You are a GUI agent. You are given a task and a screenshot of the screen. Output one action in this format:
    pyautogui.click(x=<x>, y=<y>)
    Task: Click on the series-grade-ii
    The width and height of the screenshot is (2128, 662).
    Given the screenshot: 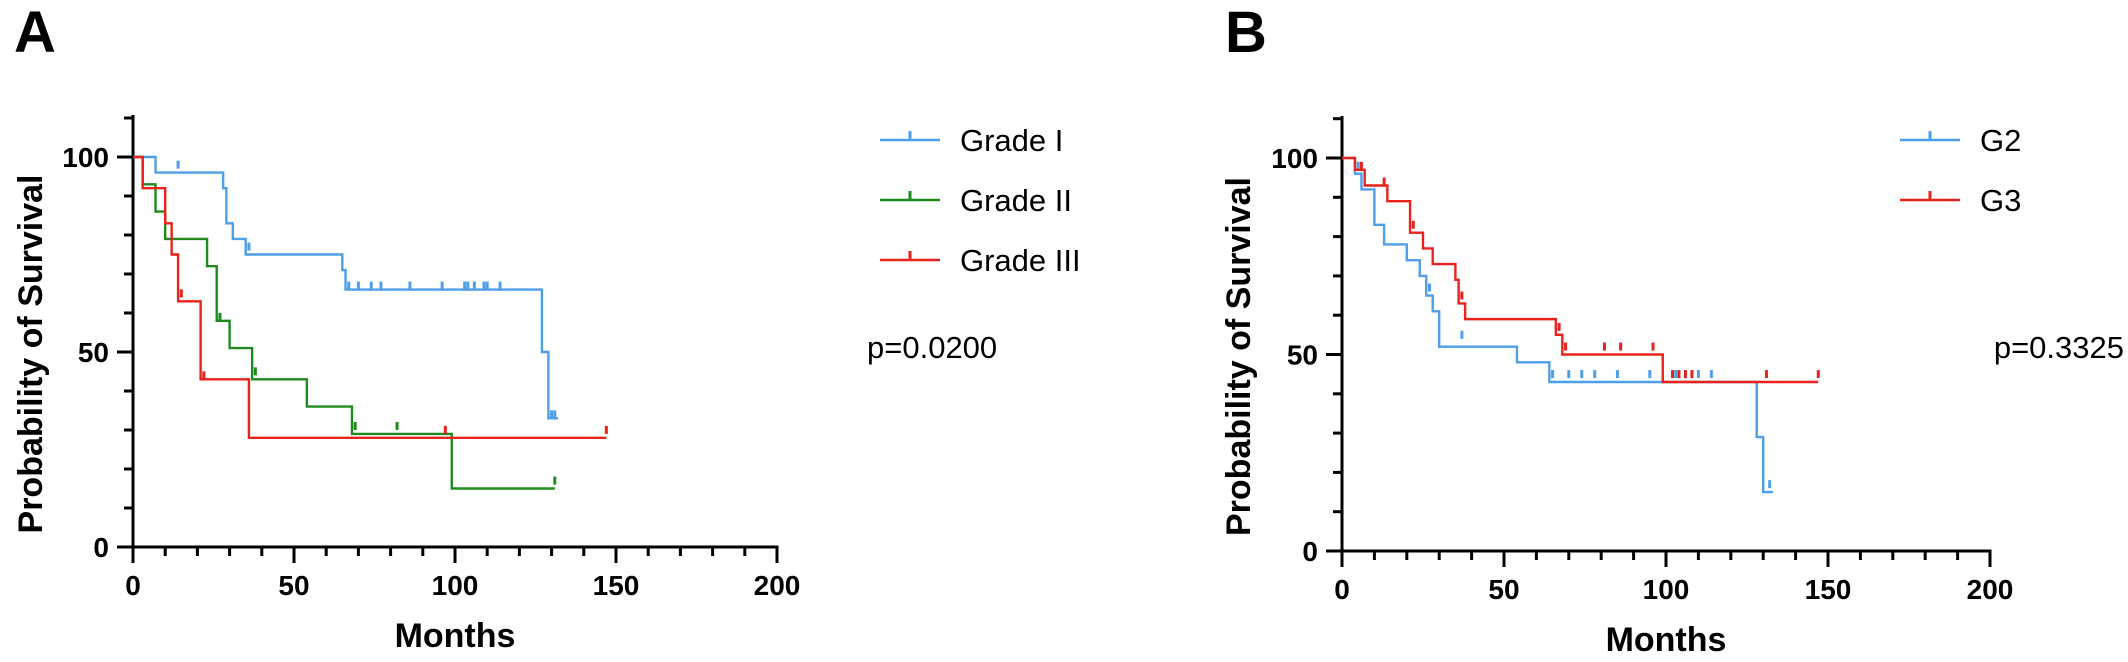 What is the action you would take?
    pyautogui.click(x=345, y=322)
    